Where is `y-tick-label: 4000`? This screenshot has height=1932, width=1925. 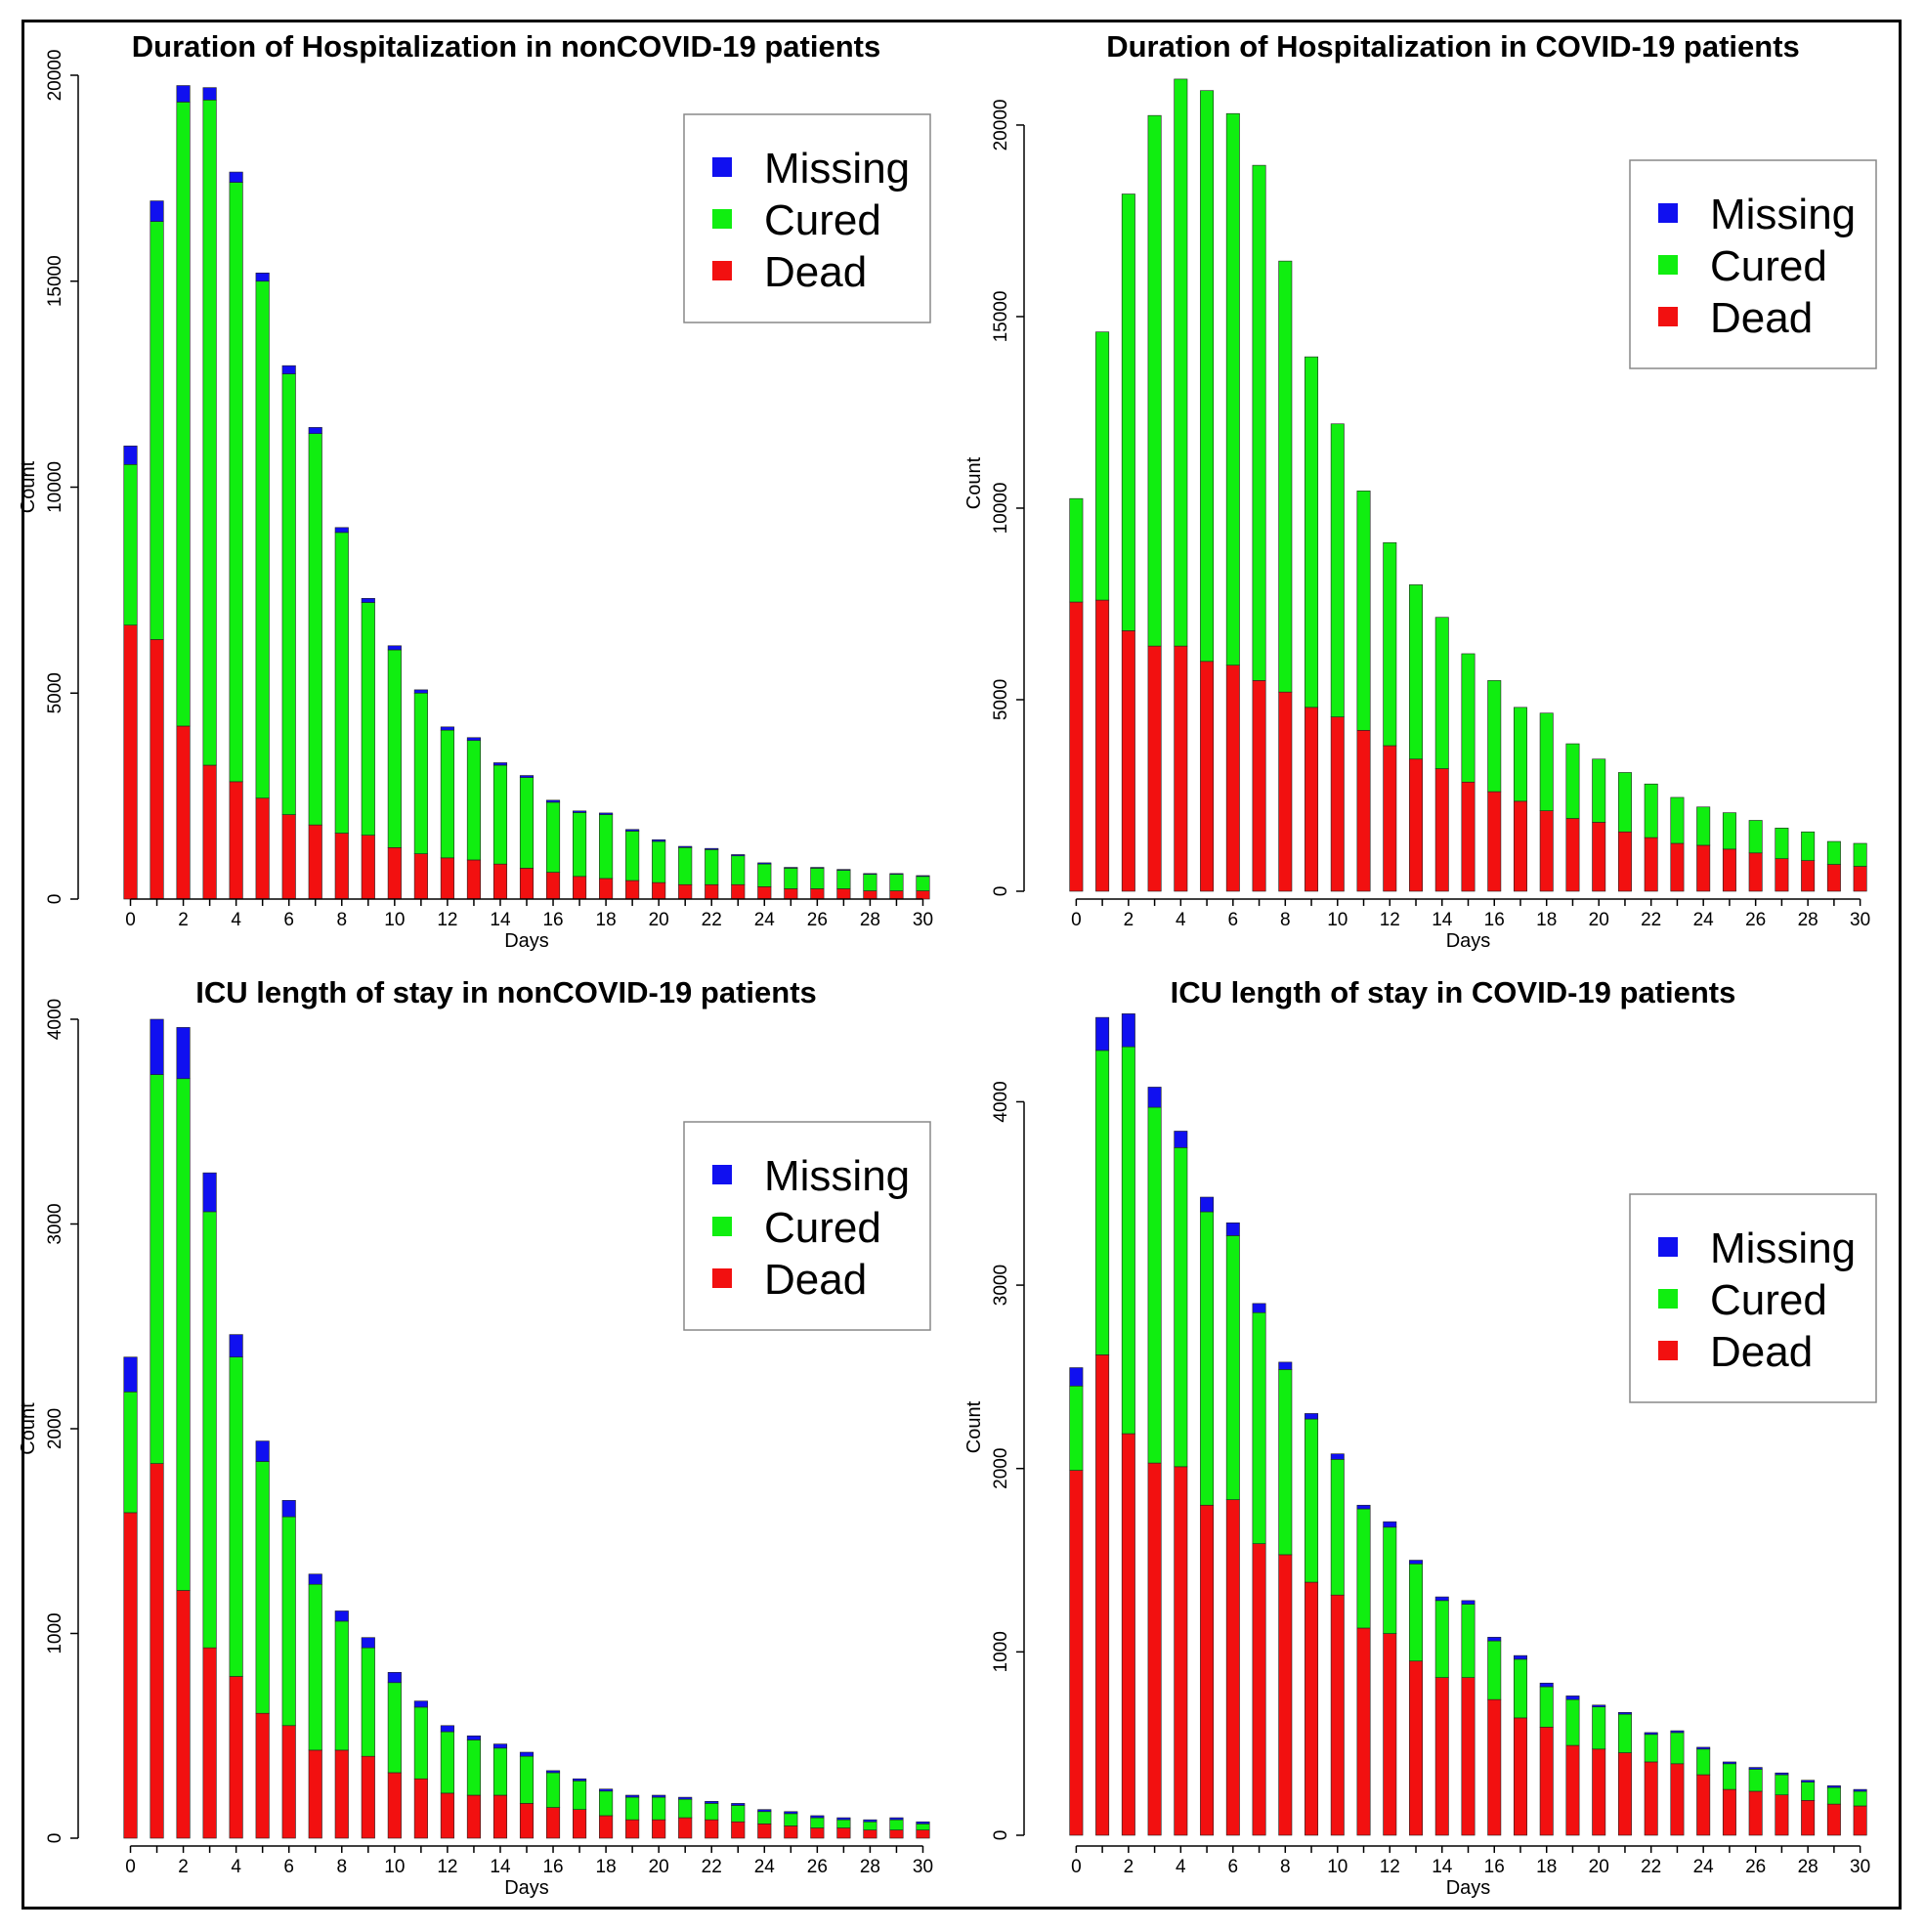 y-tick-label: 4000 is located at coordinates (1001, 1101).